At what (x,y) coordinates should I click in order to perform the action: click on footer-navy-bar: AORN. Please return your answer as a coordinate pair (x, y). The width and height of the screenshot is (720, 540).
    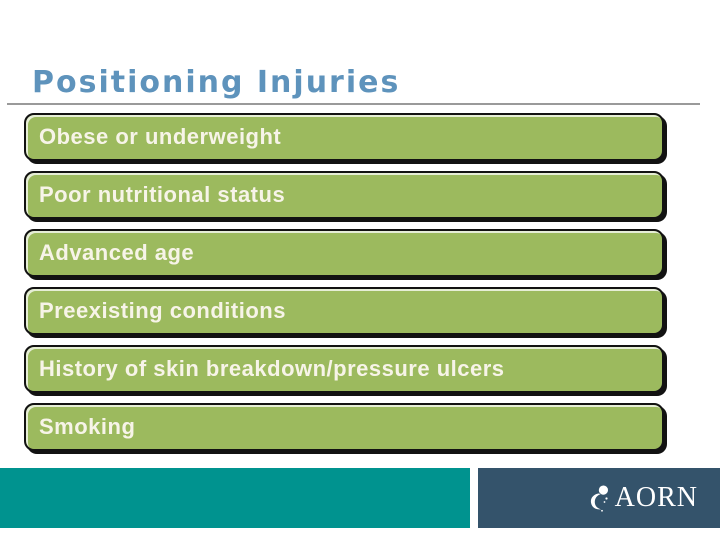
    Looking at the image, I should click on (599, 498).